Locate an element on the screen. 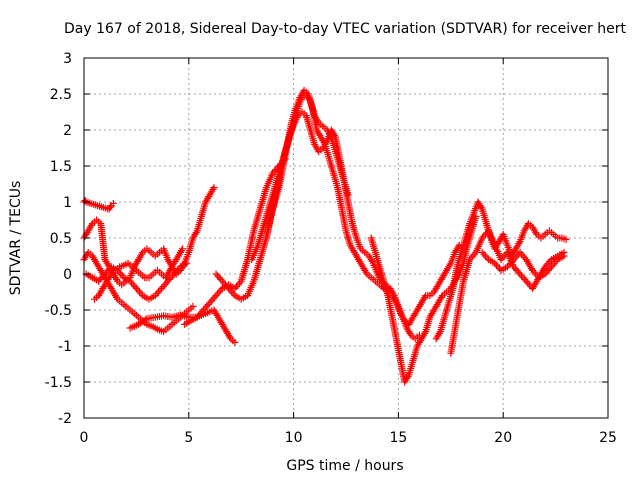 The image size is (640, 480). y-tick-label: 1 is located at coordinates (67, 203).